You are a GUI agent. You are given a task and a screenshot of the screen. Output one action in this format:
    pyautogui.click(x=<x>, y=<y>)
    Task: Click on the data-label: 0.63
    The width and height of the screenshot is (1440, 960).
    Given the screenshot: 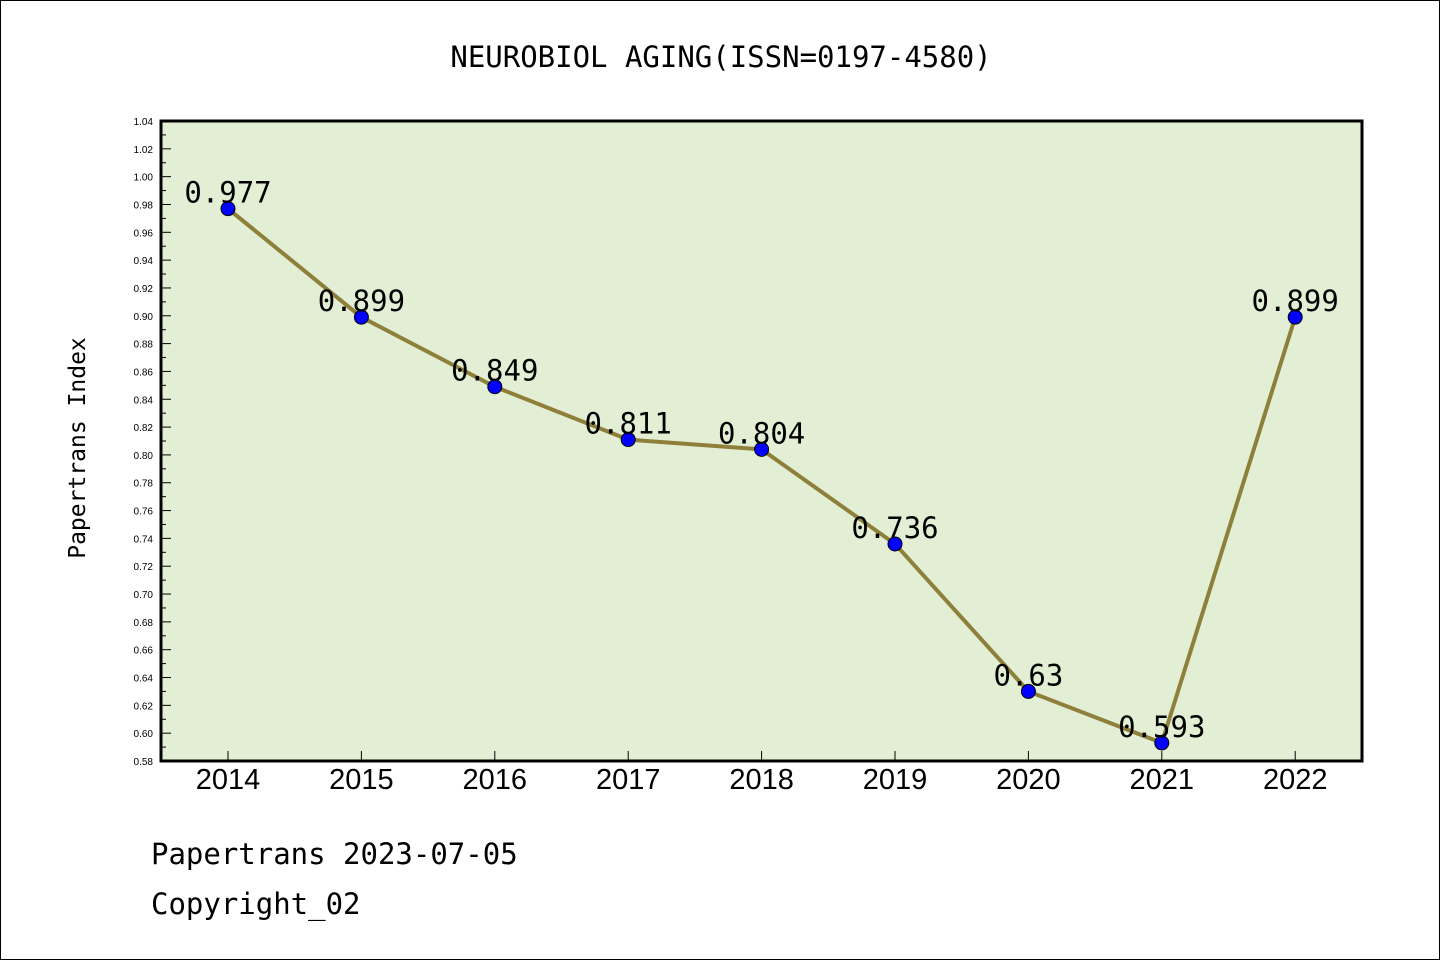 What is the action you would take?
    pyautogui.click(x=1028, y=675)
    